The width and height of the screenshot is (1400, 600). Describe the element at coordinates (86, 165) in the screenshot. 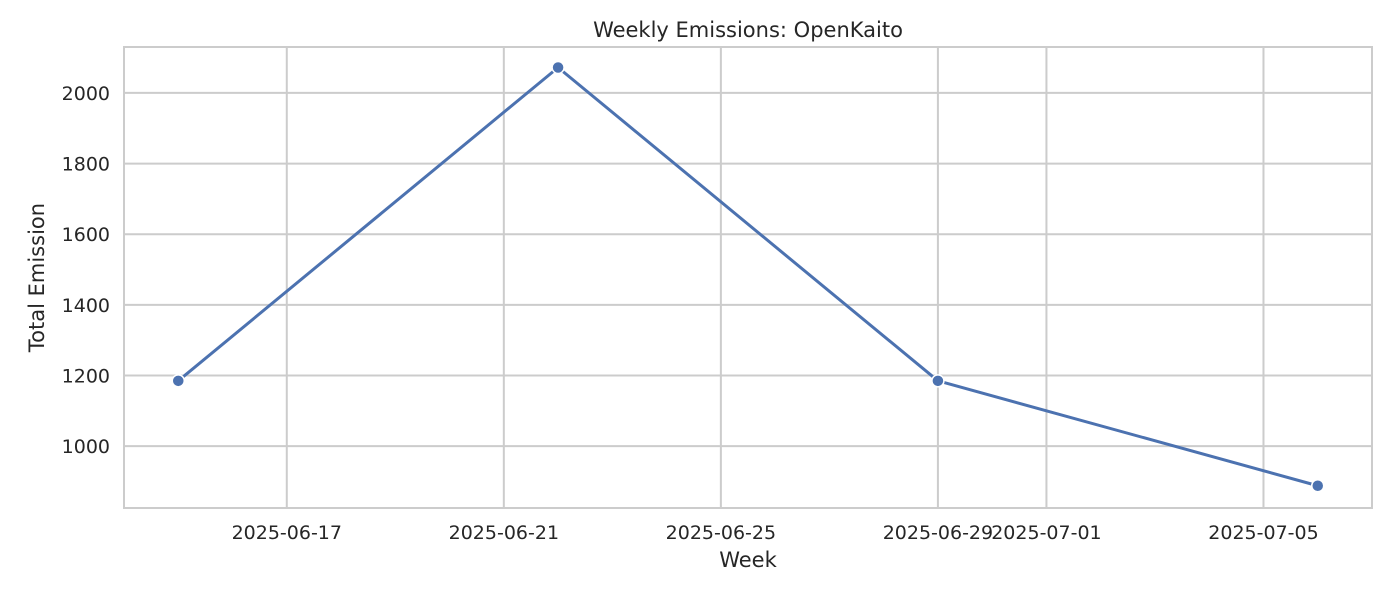

I see `y-tick-label: 1800` at that location.